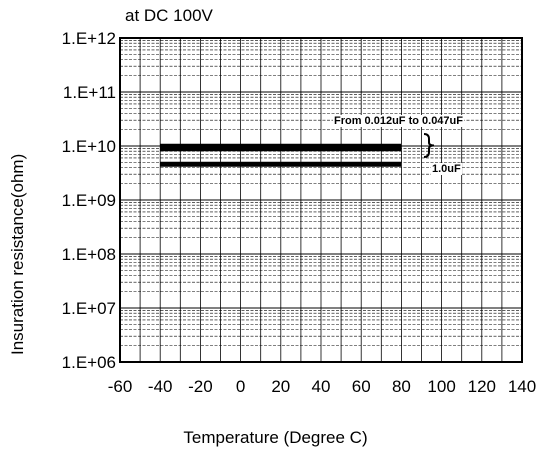 The image size is (551, 450). Describe the element at coordinates (160, 386) in the screenshot. I see `x-tick-label: -40` at that location.